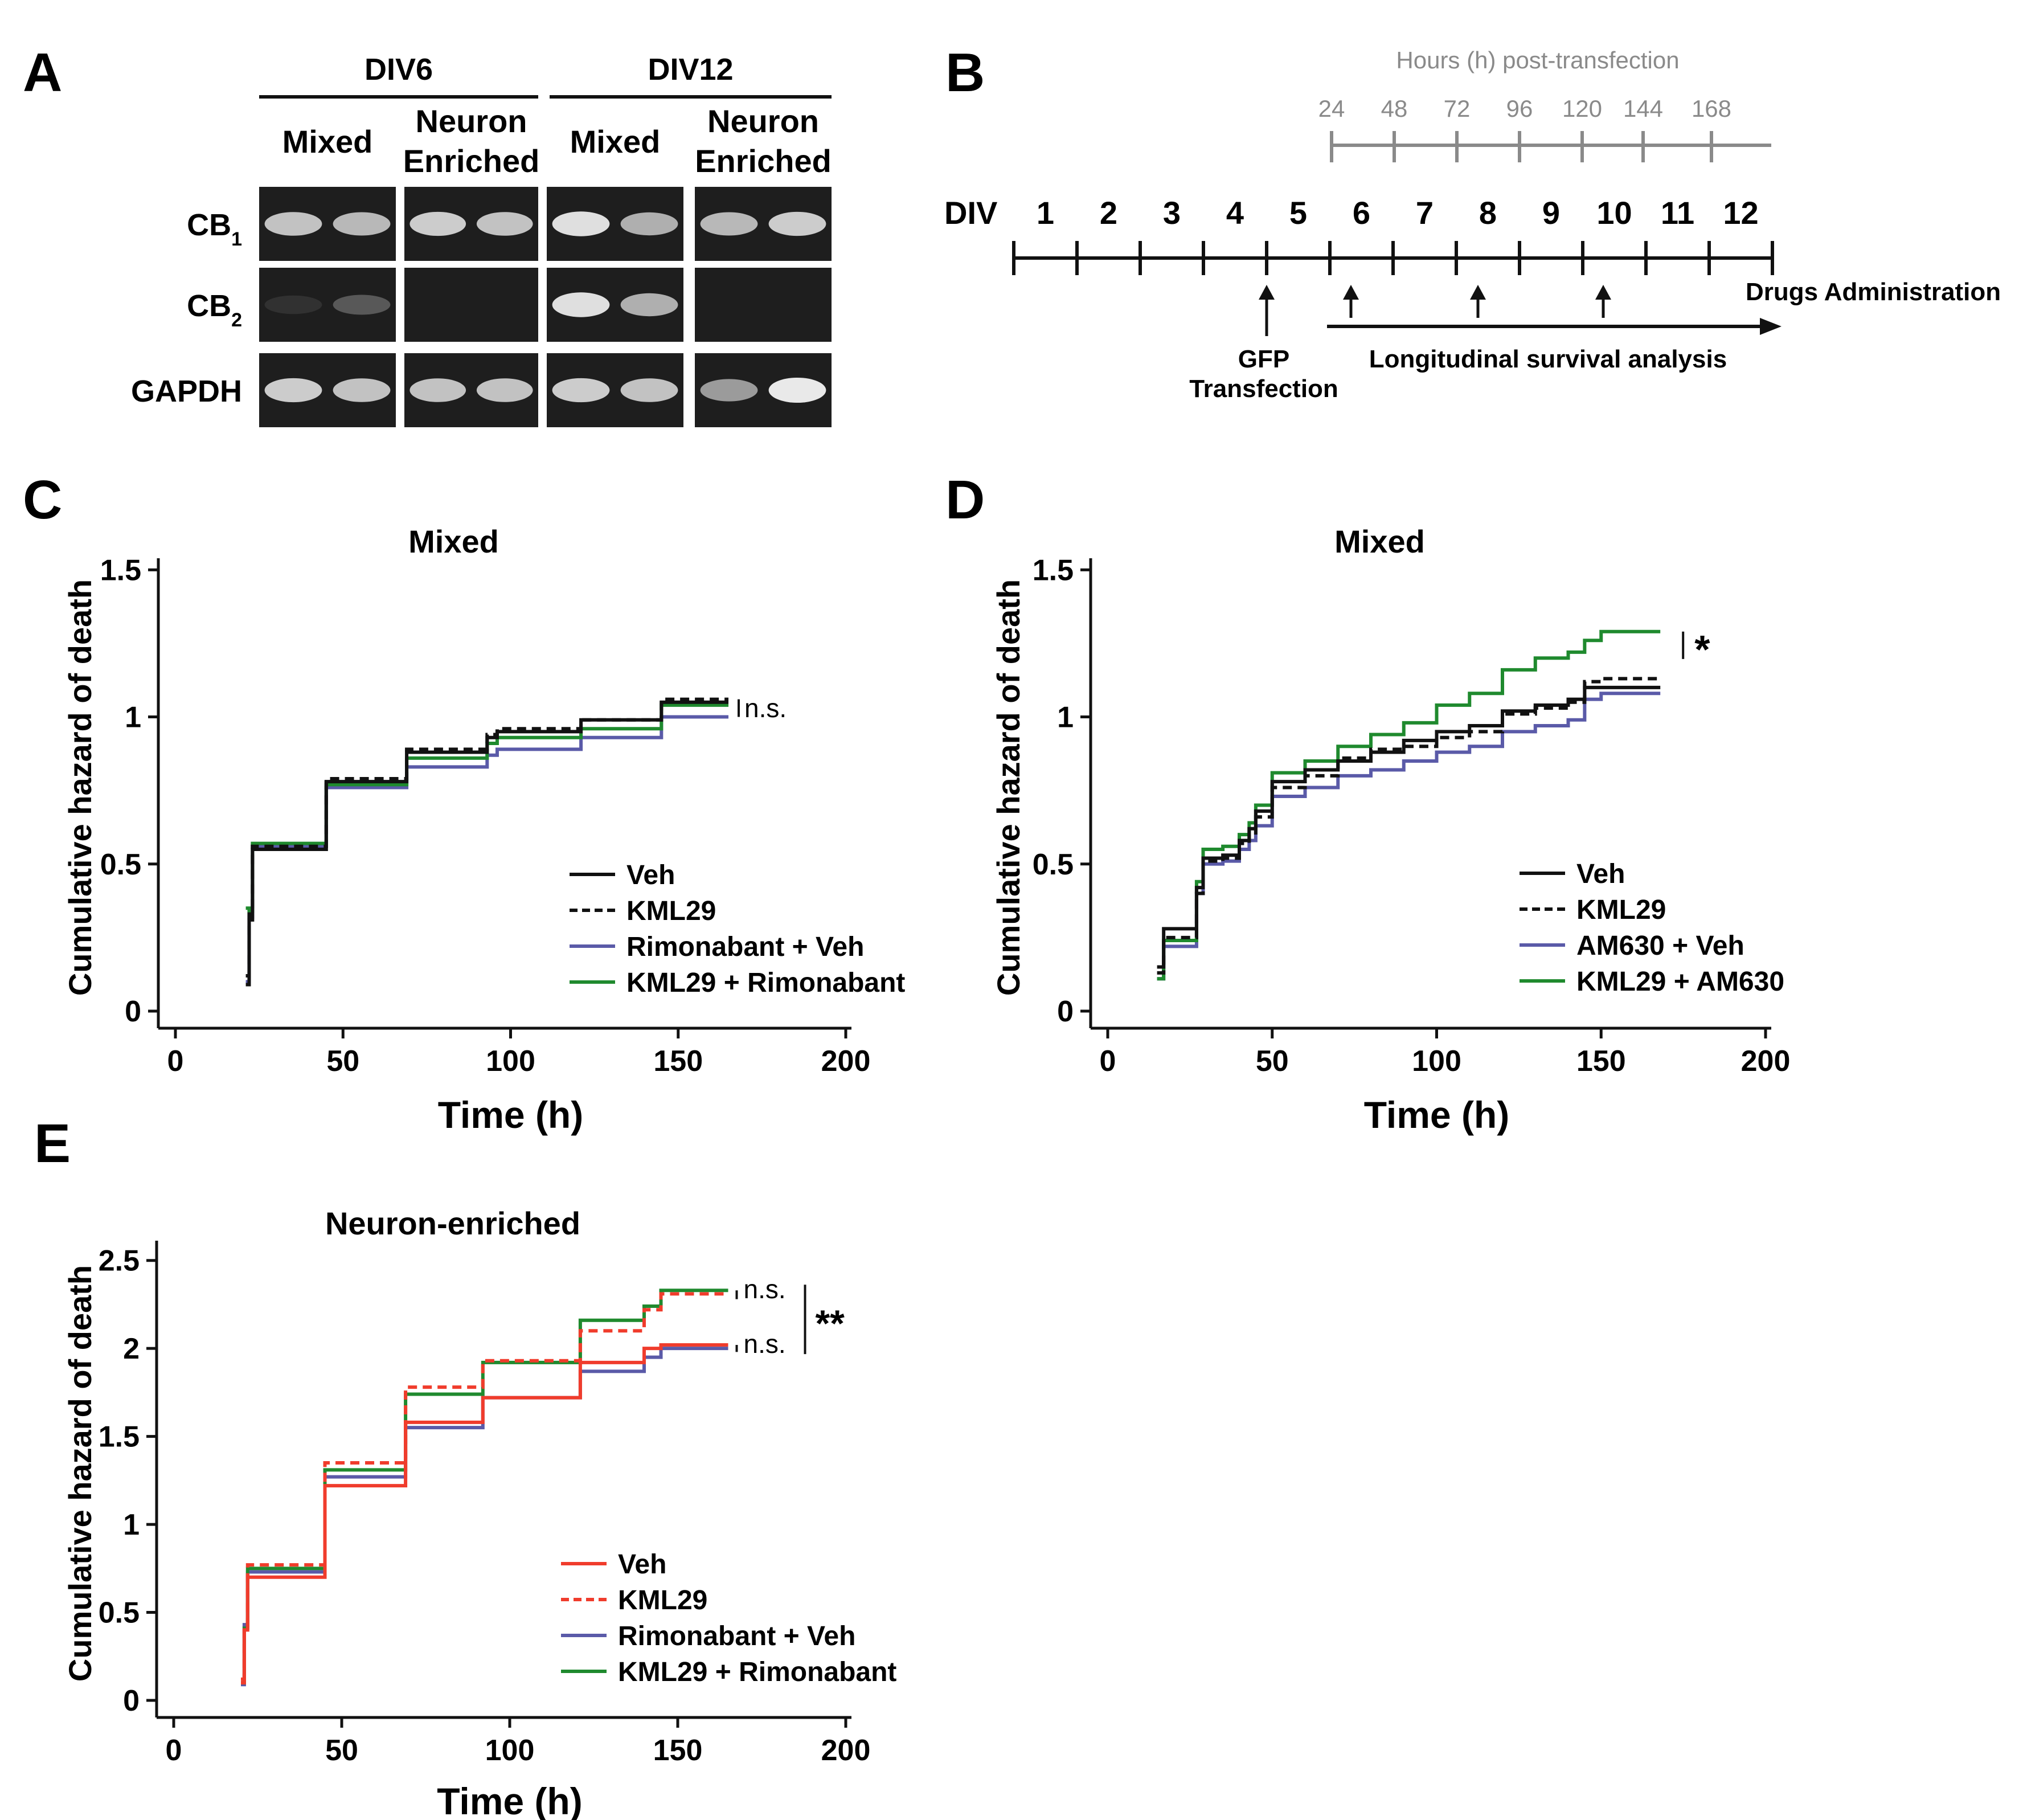 The width and height of the screenshot is (2019, 1820). What do you see at coordinates (1680, 982) in the screenshot?
I see `legend-label: KML29 + AM630` at bounding box center [1680, 982].